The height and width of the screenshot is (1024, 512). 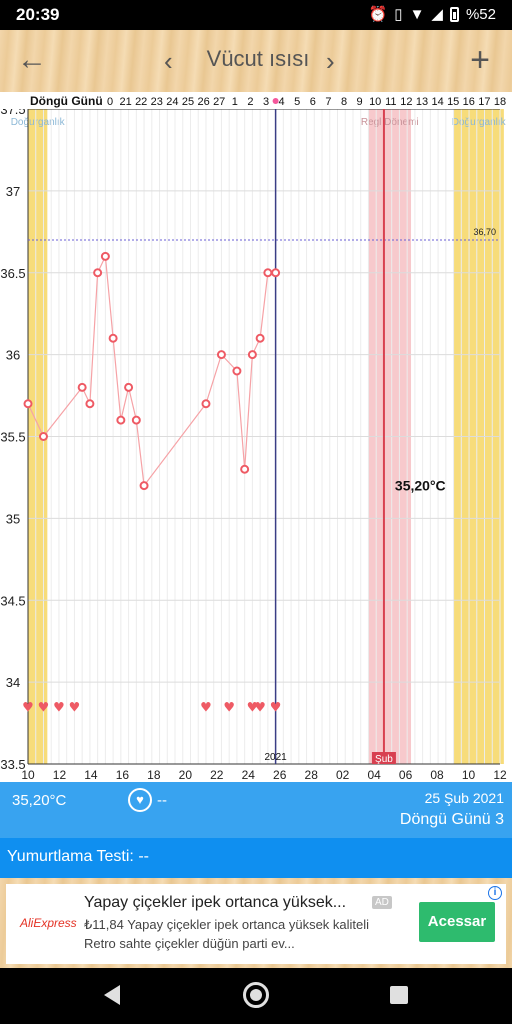 I want to click on navigation-bar, so click(x=256, y=996).